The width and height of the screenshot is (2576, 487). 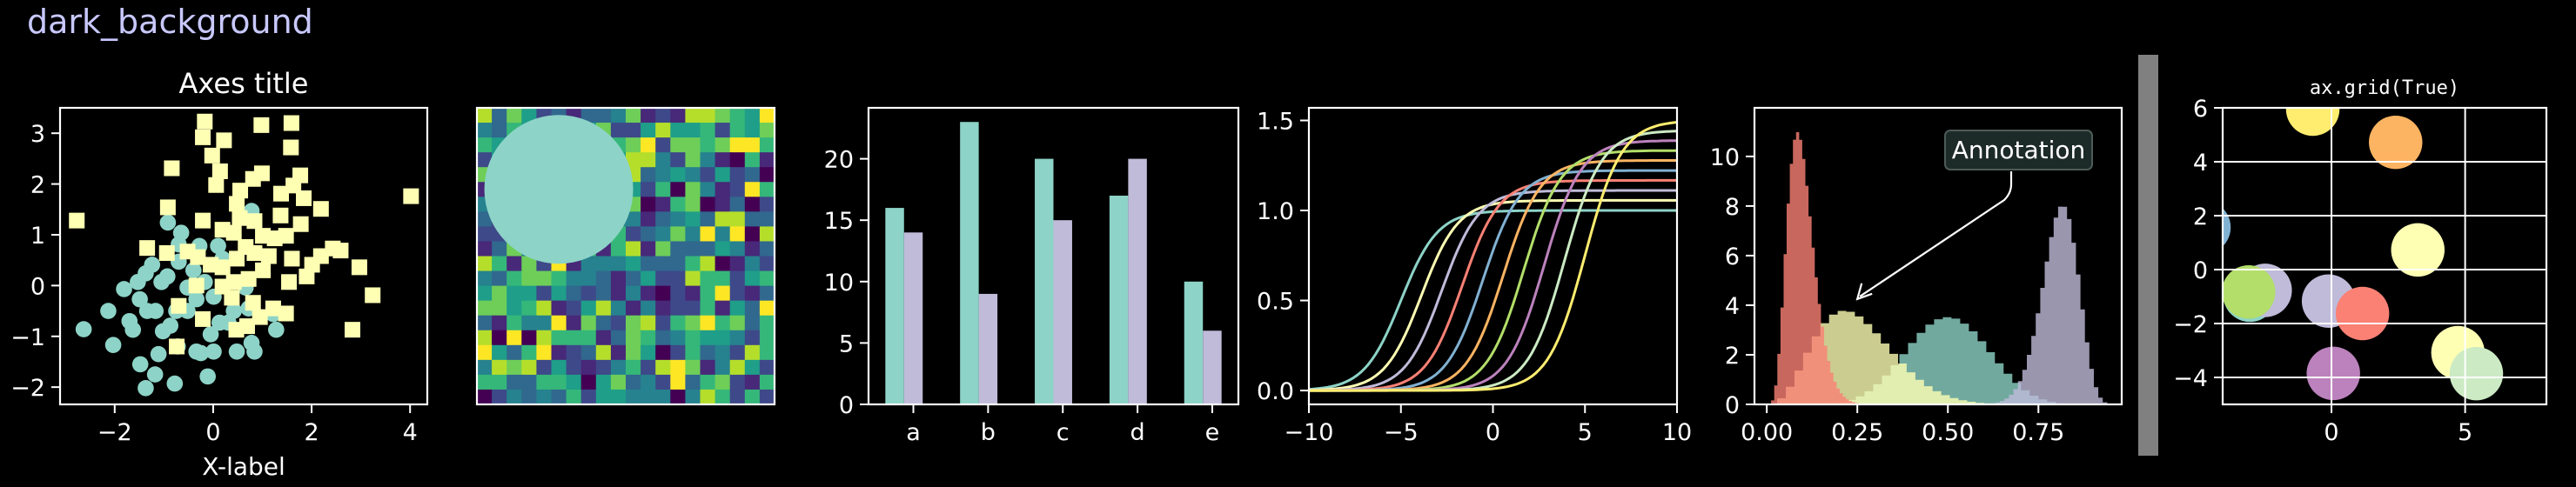 I want to click on x-tick-label: −10, so click(x=1309, y=432).